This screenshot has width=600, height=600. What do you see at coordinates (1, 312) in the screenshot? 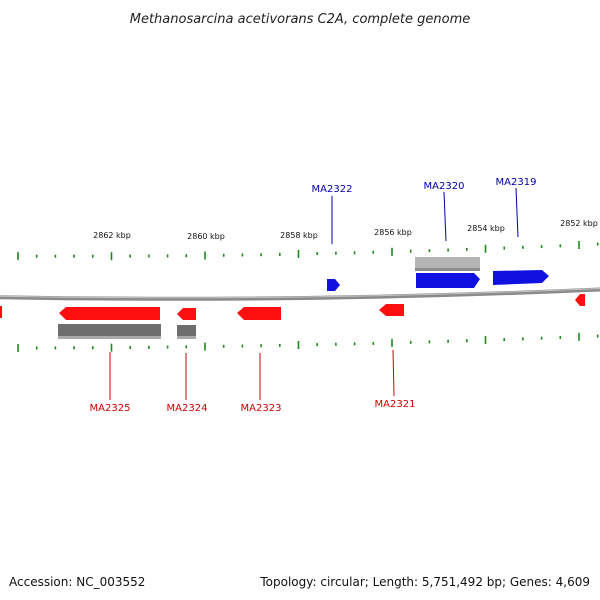
I see `gene-arrow-partial-left` at bounding box center [1, 312].